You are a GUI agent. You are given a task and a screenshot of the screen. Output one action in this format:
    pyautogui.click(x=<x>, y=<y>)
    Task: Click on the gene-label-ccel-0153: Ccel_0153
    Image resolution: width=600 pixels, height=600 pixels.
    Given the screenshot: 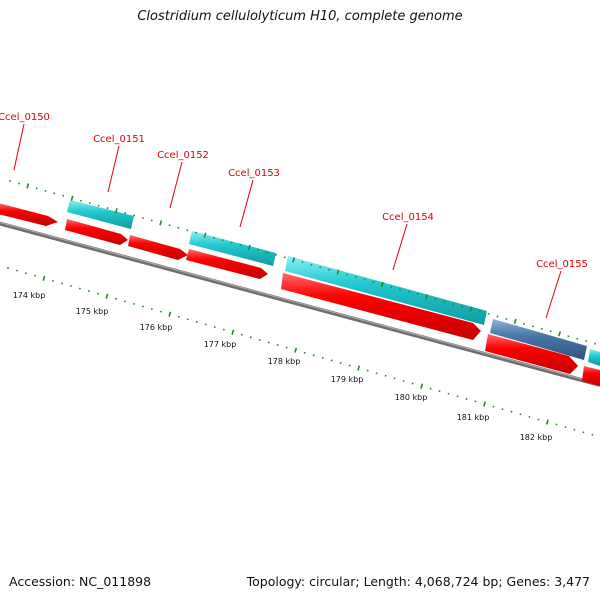 What is the action you would take?
    pyautogui.click(x=254, y=173)
    